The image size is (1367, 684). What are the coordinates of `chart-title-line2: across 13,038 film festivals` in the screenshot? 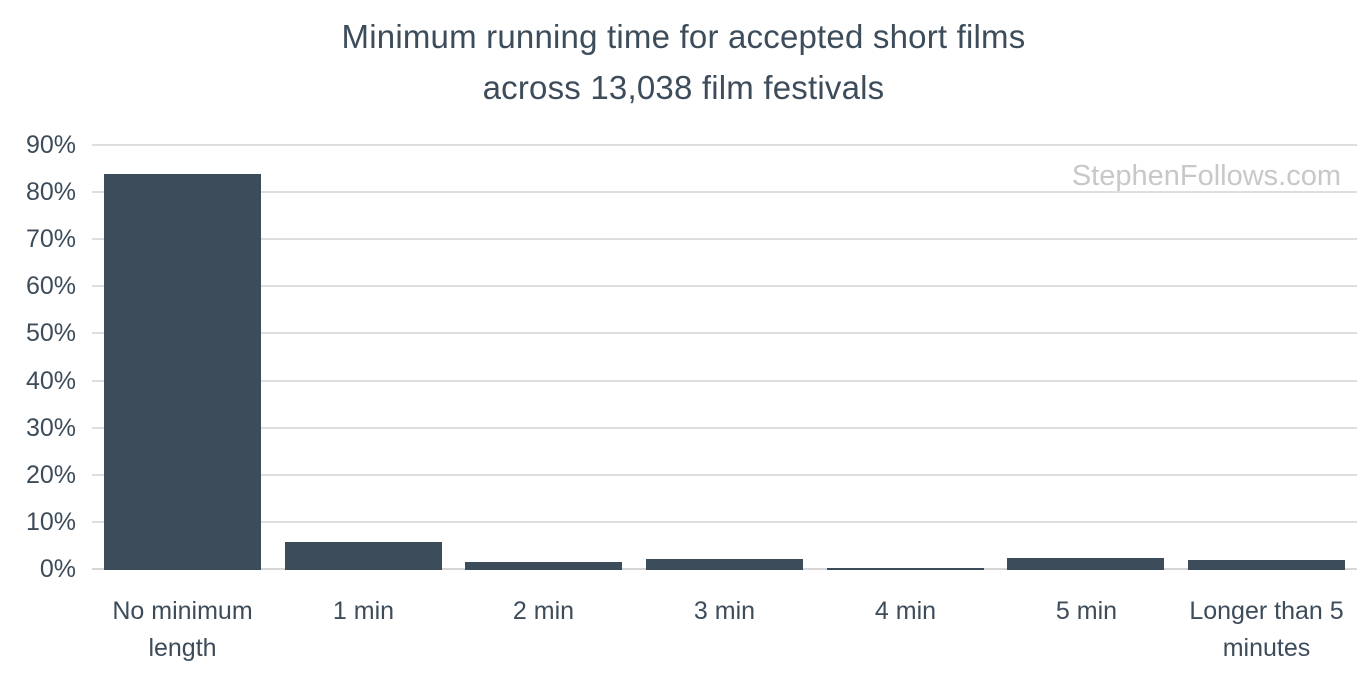 It's located at (683, 87).